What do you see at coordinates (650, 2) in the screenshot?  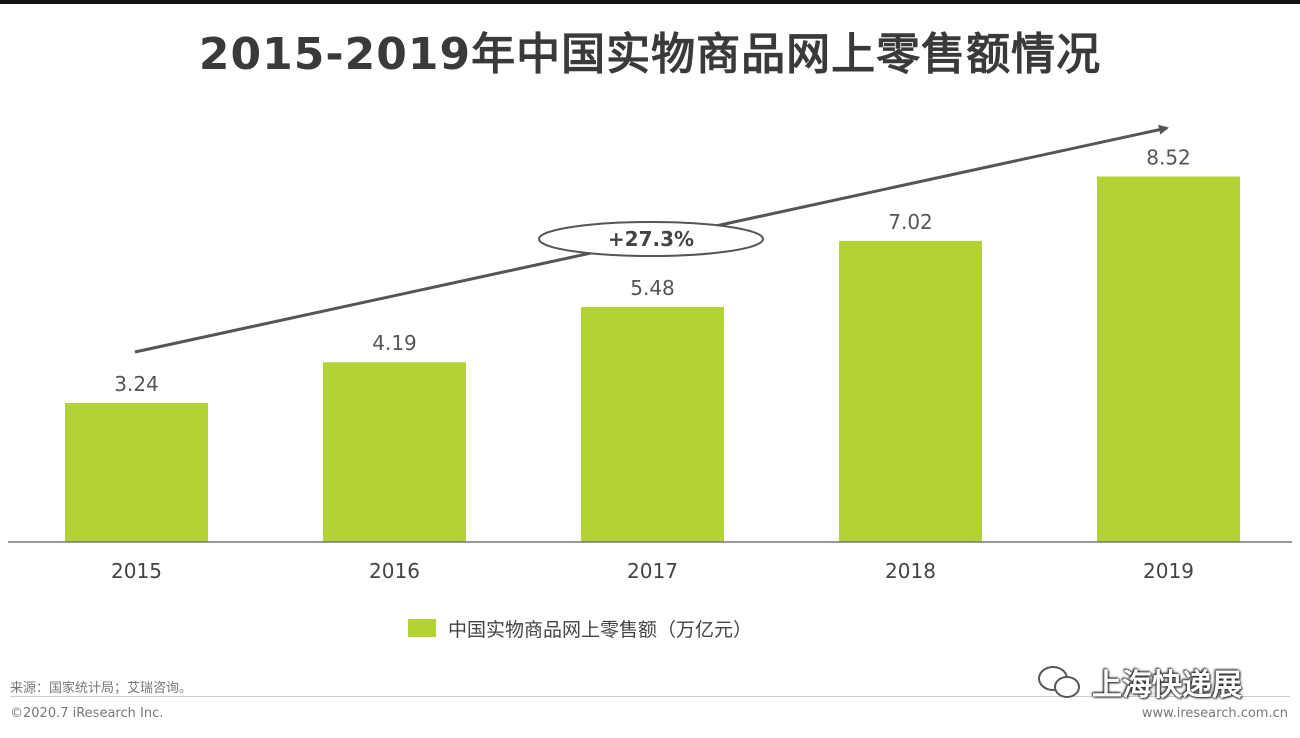 I see `top-border-line` at bounding box center [650, 2].